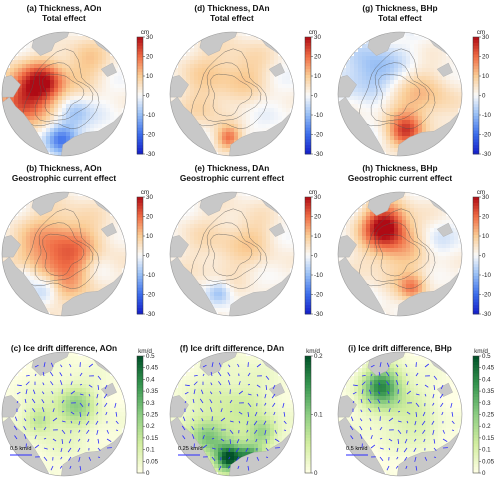 The image size is (500, 485). Describe the element at coordinates (64, 8) in the screenshot. I see `panel-a-title: (a) Thickness, AOn` at that location.